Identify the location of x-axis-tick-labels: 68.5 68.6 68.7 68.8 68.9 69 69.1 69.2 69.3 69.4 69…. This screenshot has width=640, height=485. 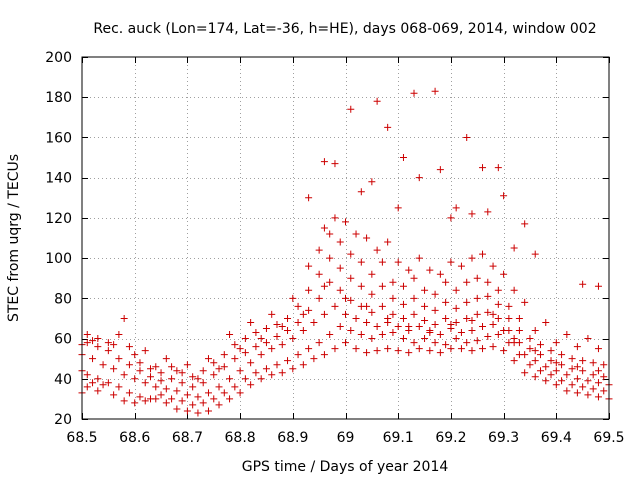
(345, 438).